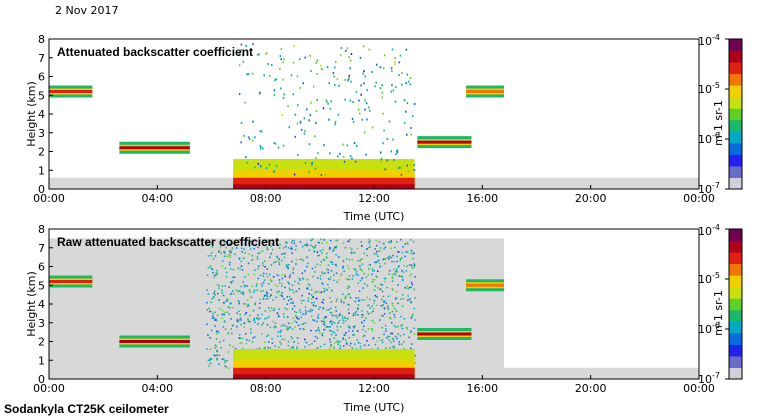  Describe the element at coordinates (374, 198) in the screenshot. I see `x-tick-label: 12:00` at that location.